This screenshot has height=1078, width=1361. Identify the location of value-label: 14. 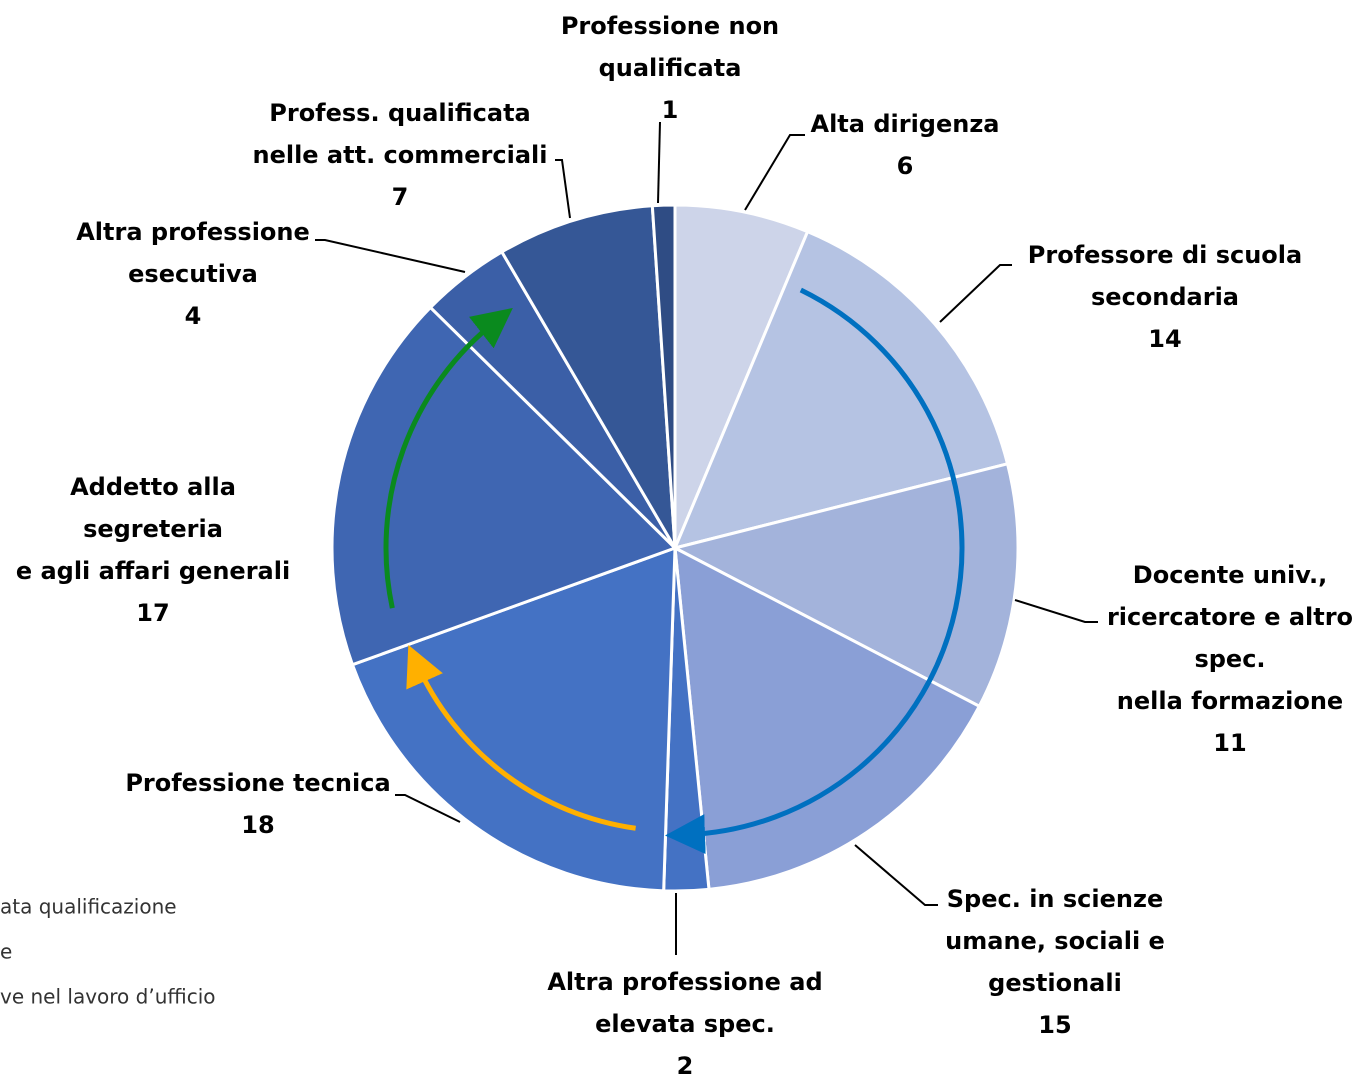
(1164, 339).